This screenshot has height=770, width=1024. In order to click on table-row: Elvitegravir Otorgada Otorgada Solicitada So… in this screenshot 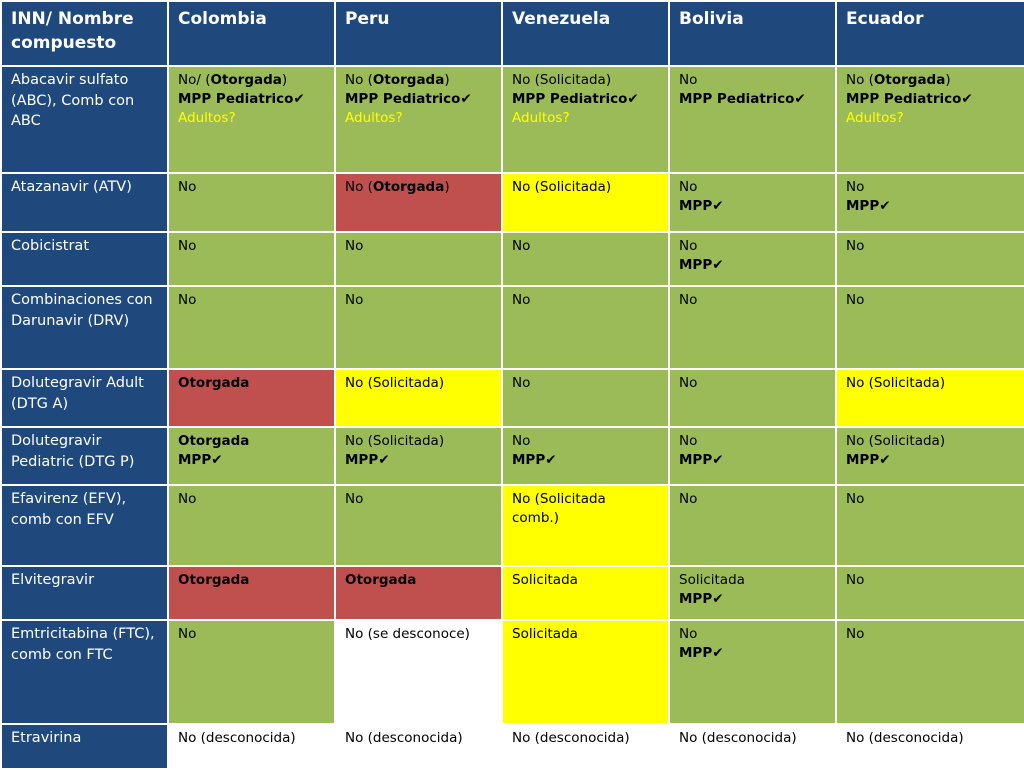, I will do `click(512, 593)`.